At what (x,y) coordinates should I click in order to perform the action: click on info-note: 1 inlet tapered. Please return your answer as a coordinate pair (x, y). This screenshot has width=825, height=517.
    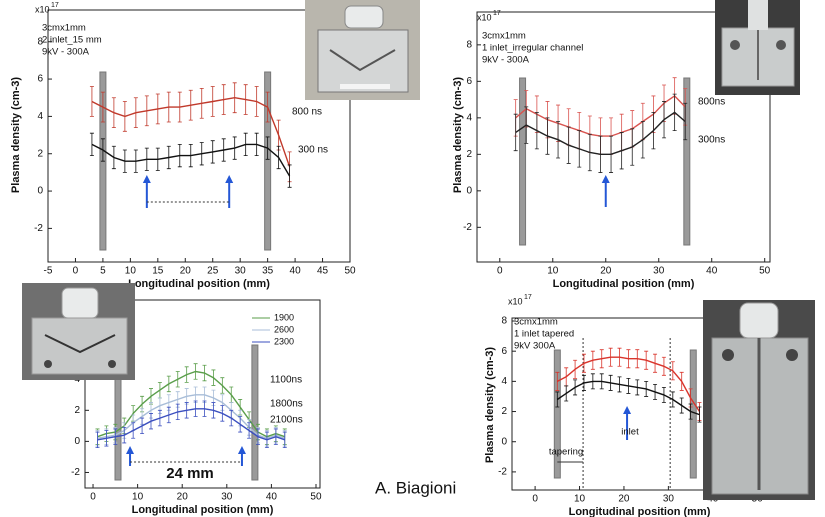
    Looking at the image, I should click on (544, 334).